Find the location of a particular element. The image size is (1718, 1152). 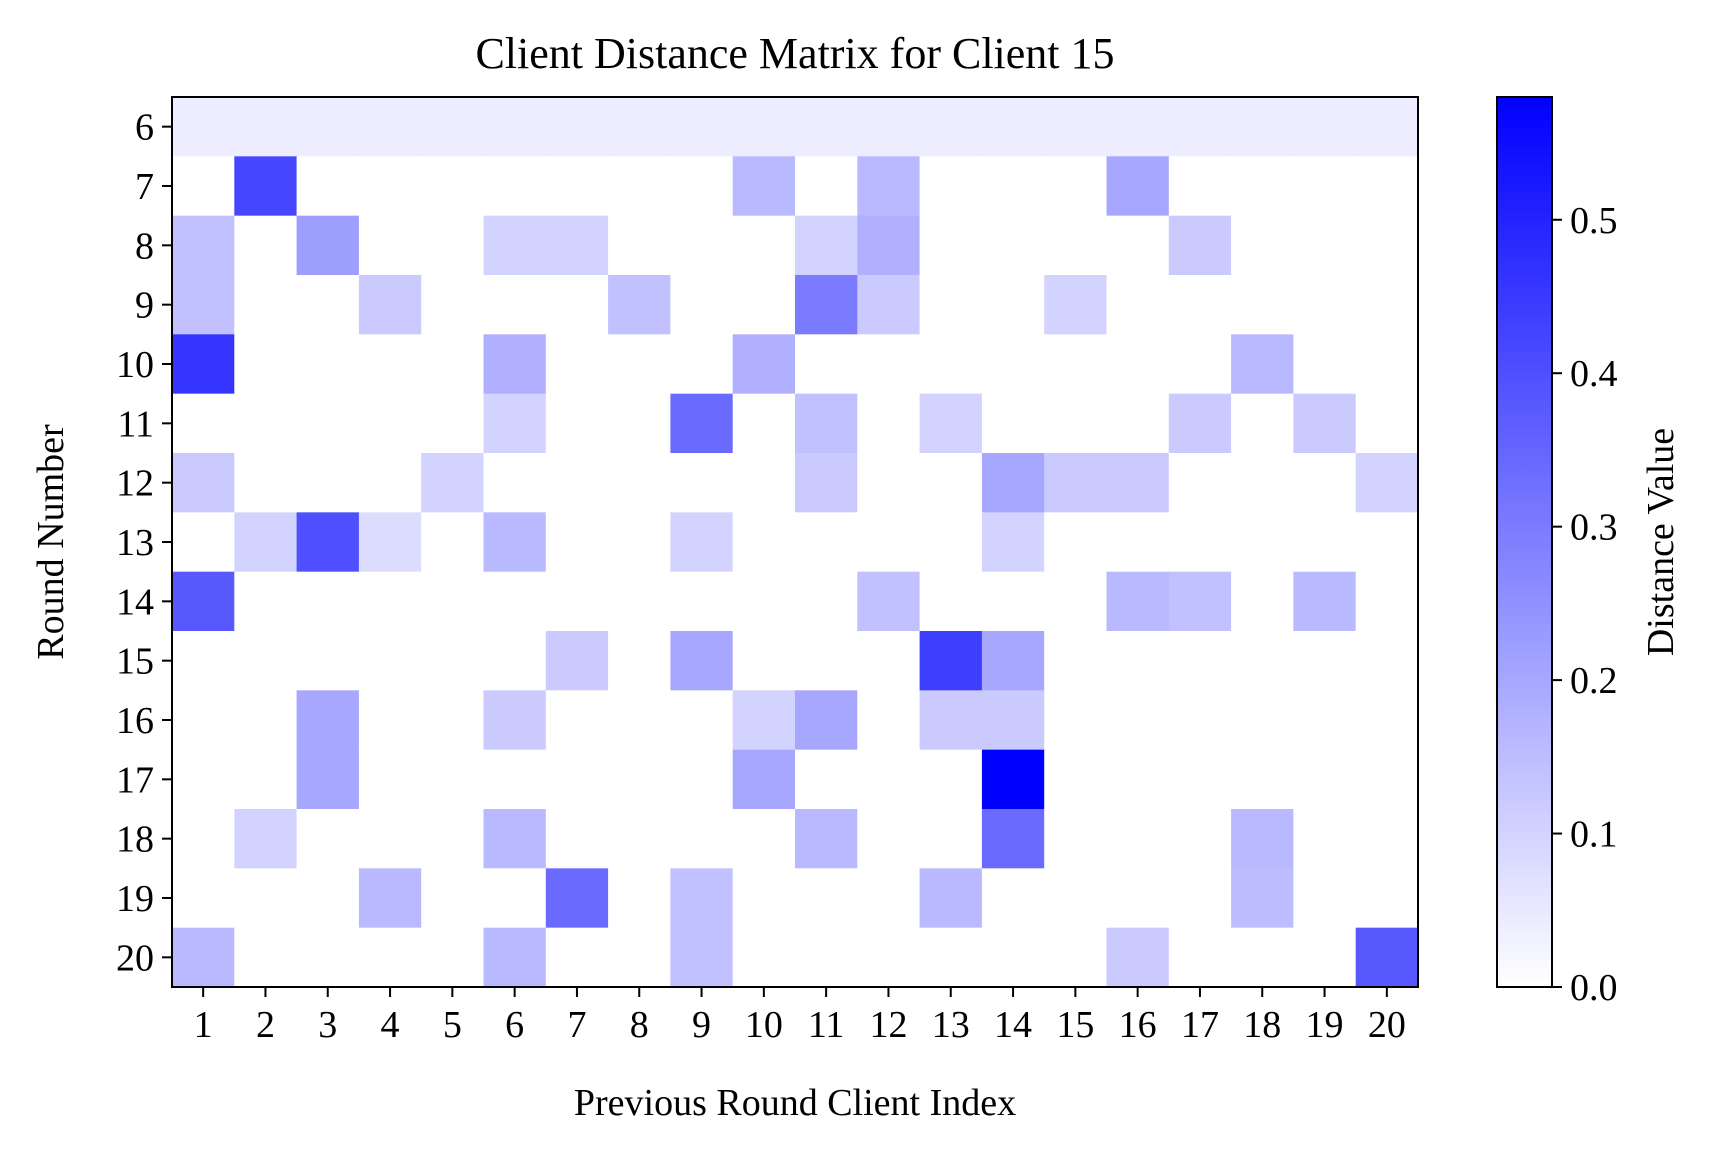

x-tick-label: 5 is located at coordinates (452, 1025).